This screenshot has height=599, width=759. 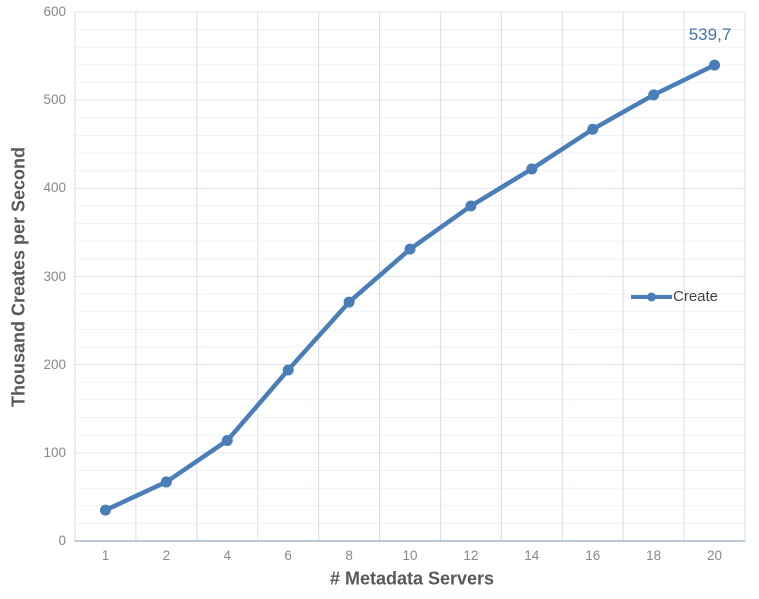 What do you see at coordinates (410, 555) in the screenshot?
I see `x-tick-label: 10` at bounding box center [410, 555].